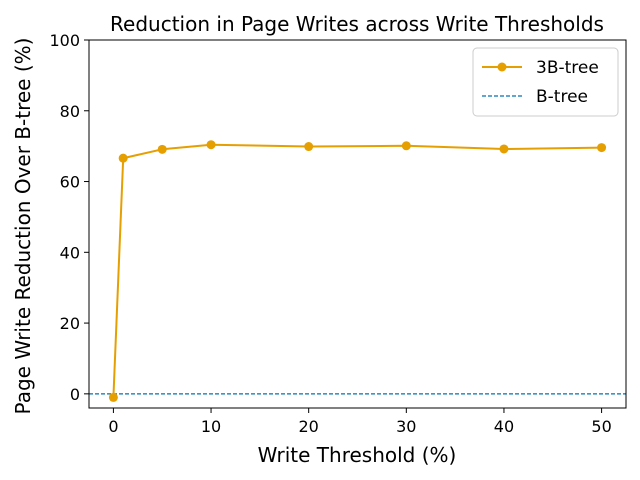  What do you see at coordinates (567, 68) in the screenshot?
I see `legend-label-3btree: 3B-tree` at bounding box center [567, 68].